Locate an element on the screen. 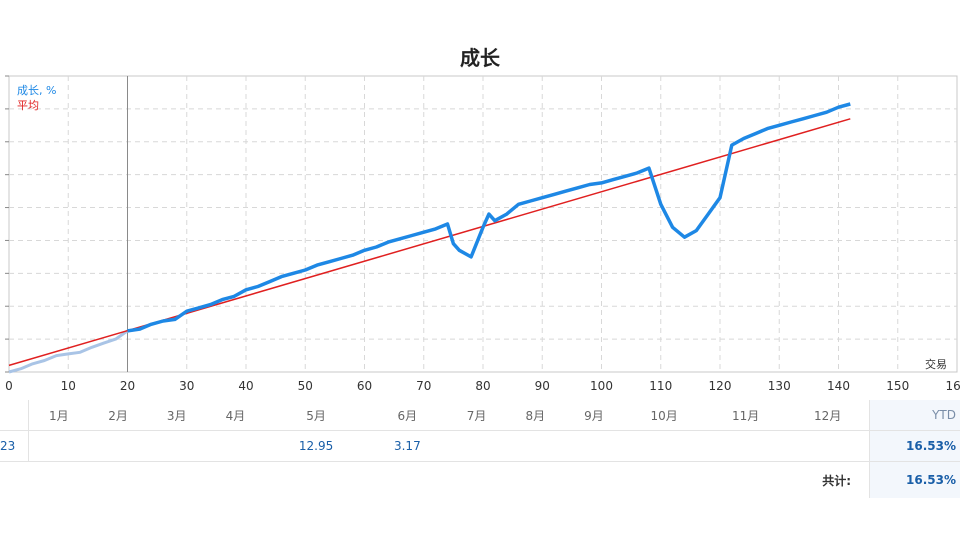  x-tick-label: 130 is located at coordinates (779, 386).